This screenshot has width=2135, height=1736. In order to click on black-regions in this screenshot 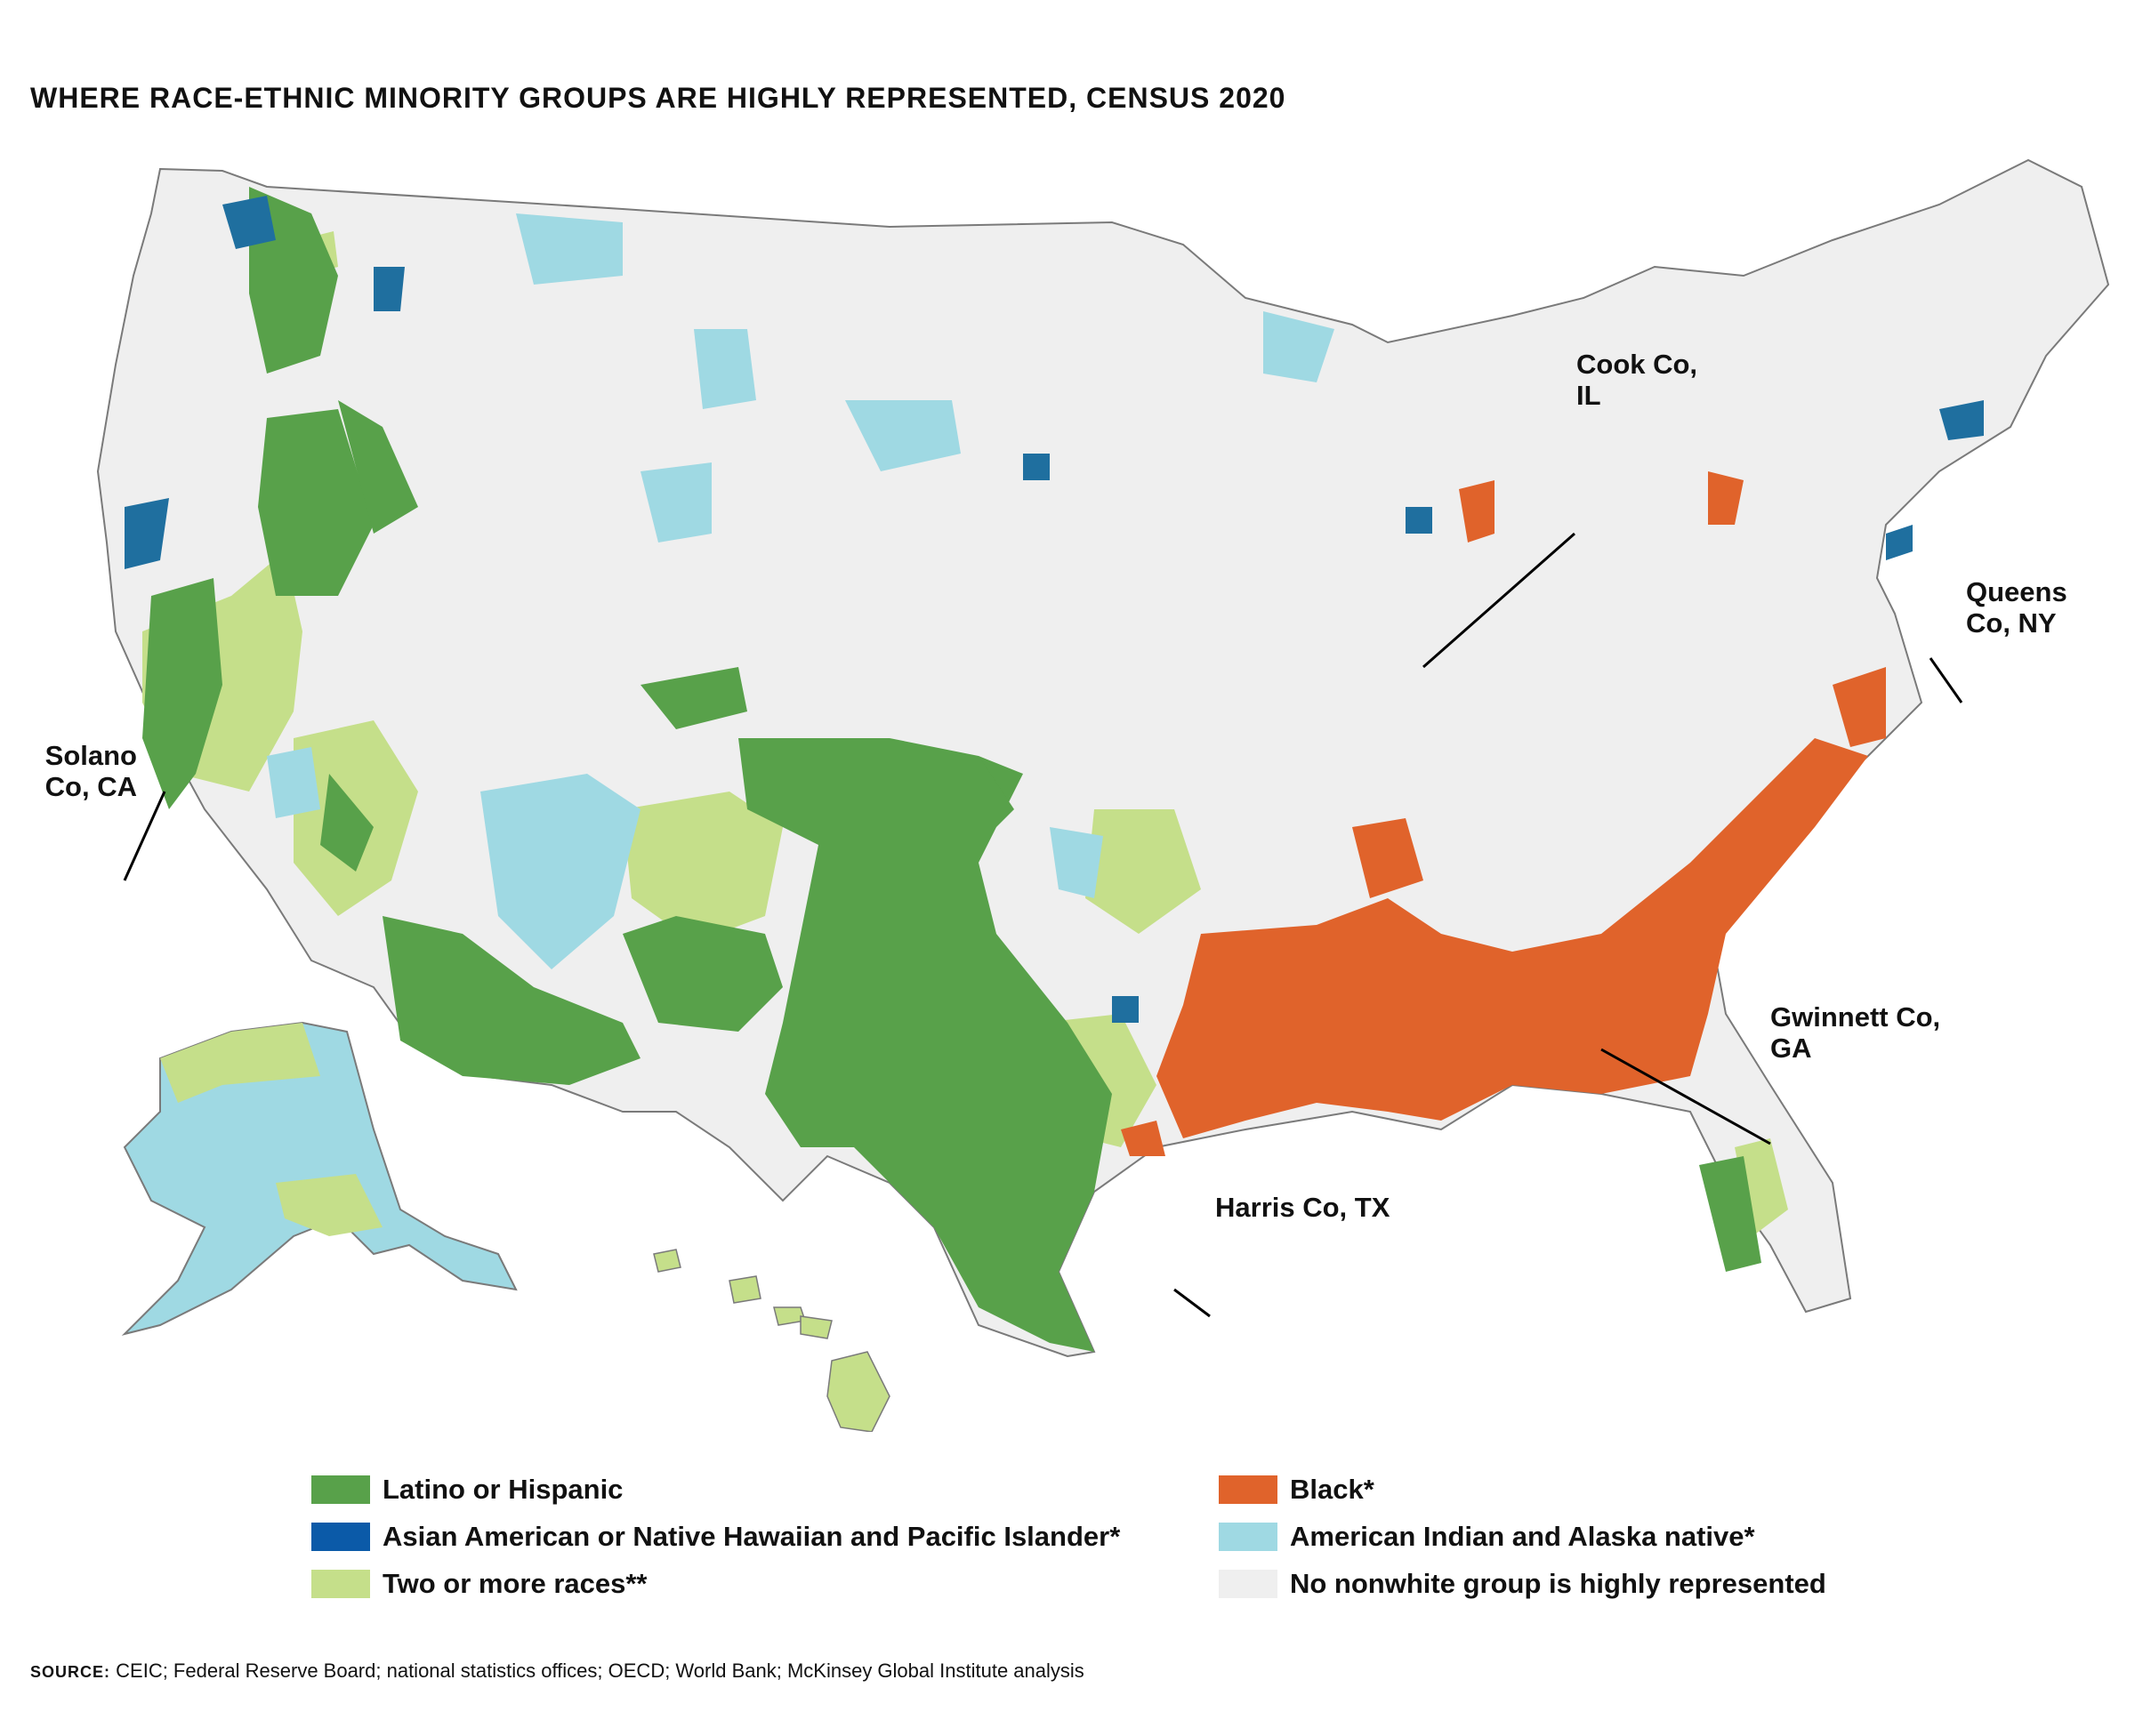, I will do `click(1503, 813)`.